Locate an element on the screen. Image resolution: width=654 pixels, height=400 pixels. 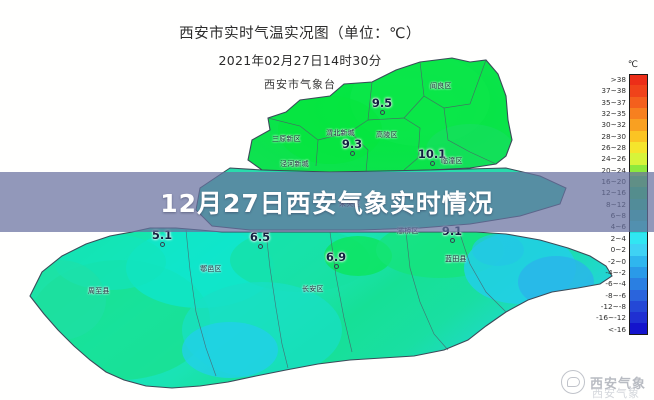
legend-row: 28~30 is located at coordinates (619, 136).